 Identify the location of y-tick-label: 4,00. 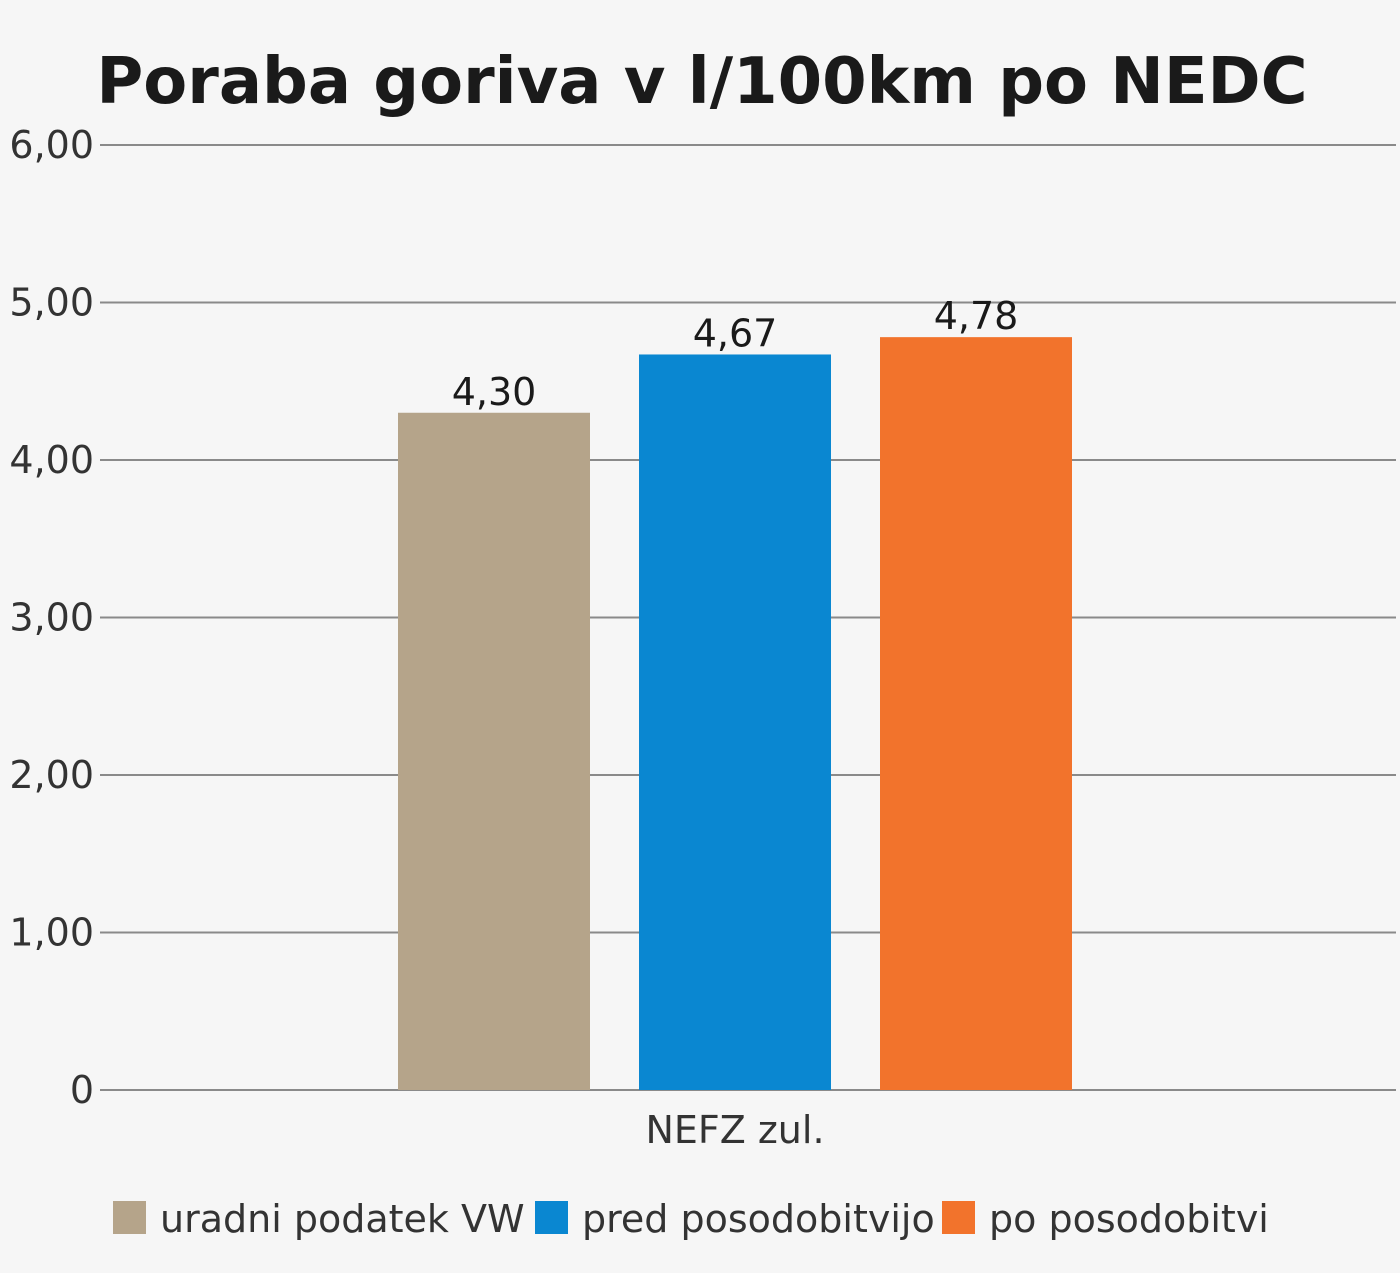
(51, 460).